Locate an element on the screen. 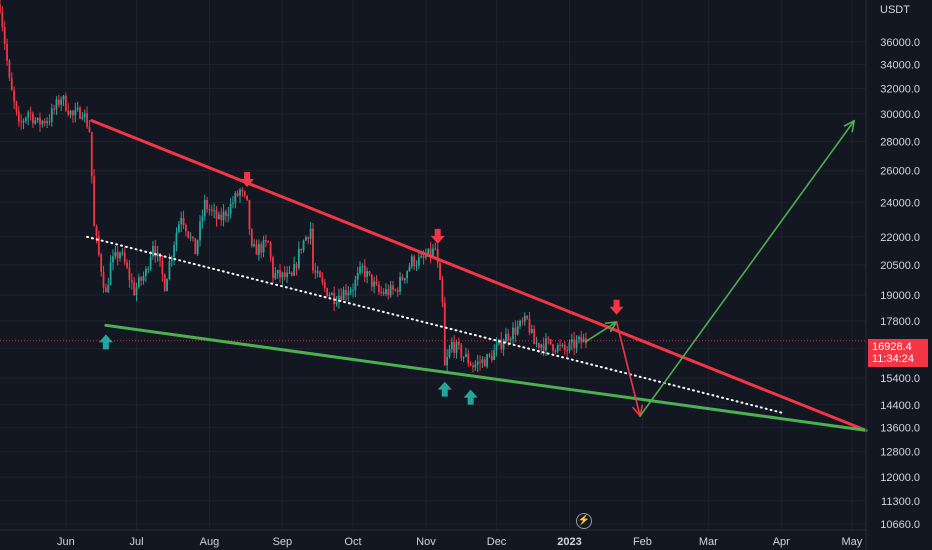 Image resolution: width=932 pixels, height=550 pixels. bar-countdown: 11:34:24 is located at coordinates (893, 359).